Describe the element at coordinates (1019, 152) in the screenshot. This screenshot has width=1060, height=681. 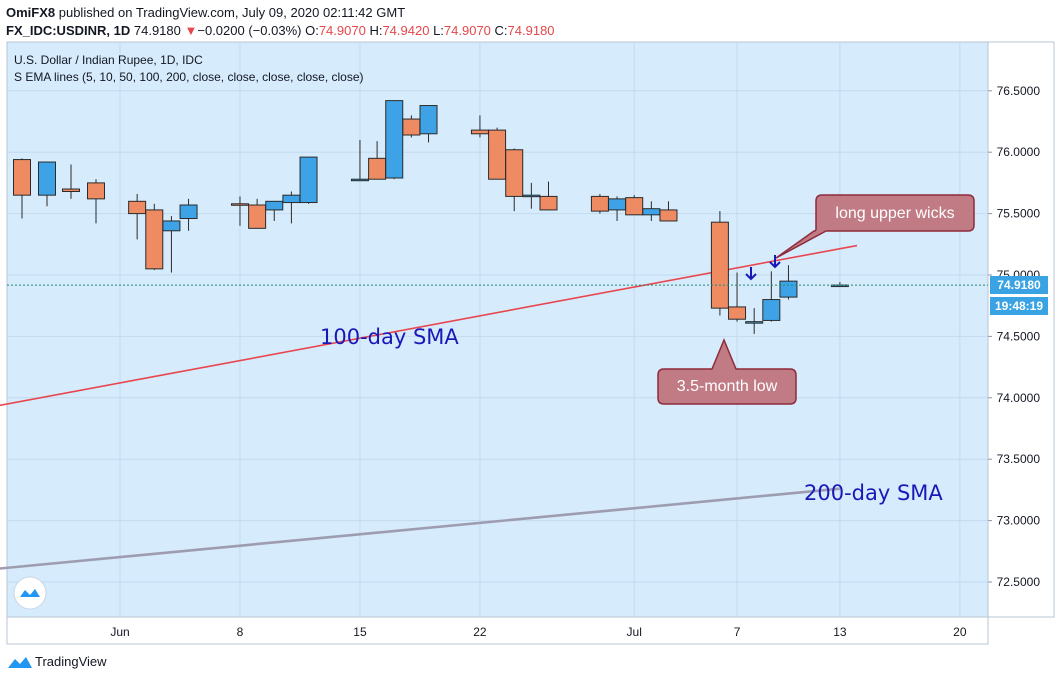
I see `y-tick-label: 76.0000` at that location.